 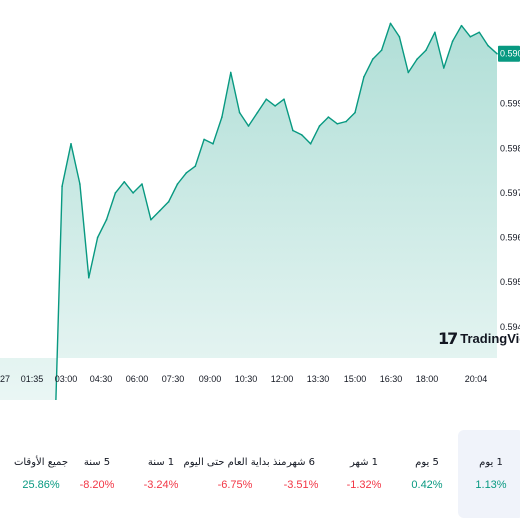 I want to click on current-price-tag, so click(x=509, y=53).